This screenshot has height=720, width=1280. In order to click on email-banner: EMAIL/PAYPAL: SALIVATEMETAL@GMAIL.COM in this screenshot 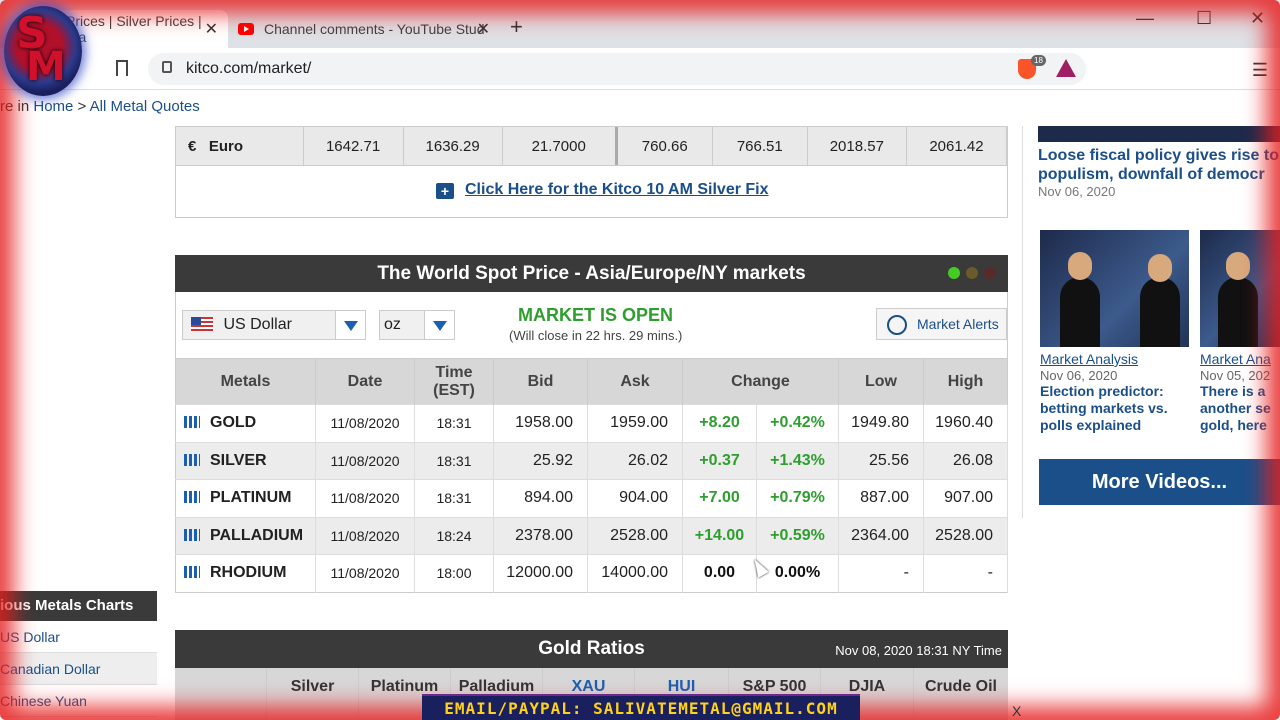, I will do `click(641, 707)`.